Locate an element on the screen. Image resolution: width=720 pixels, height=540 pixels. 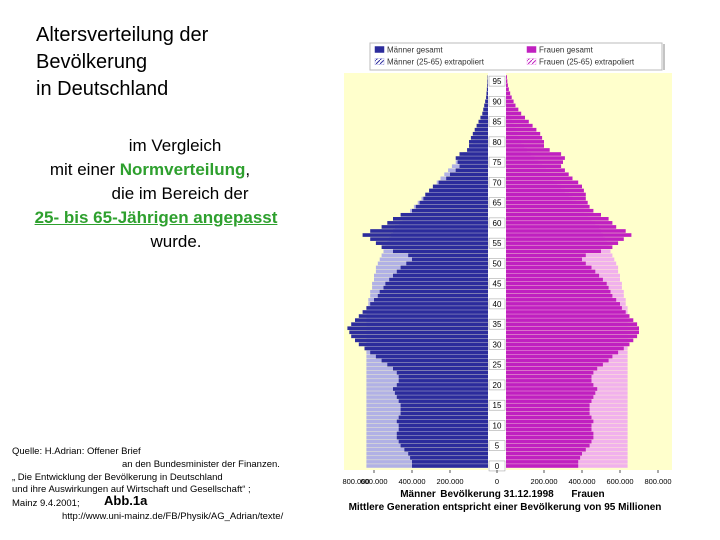
source-line: an den Bundesminister der Finanzen. is located at coordinates (201, 464).